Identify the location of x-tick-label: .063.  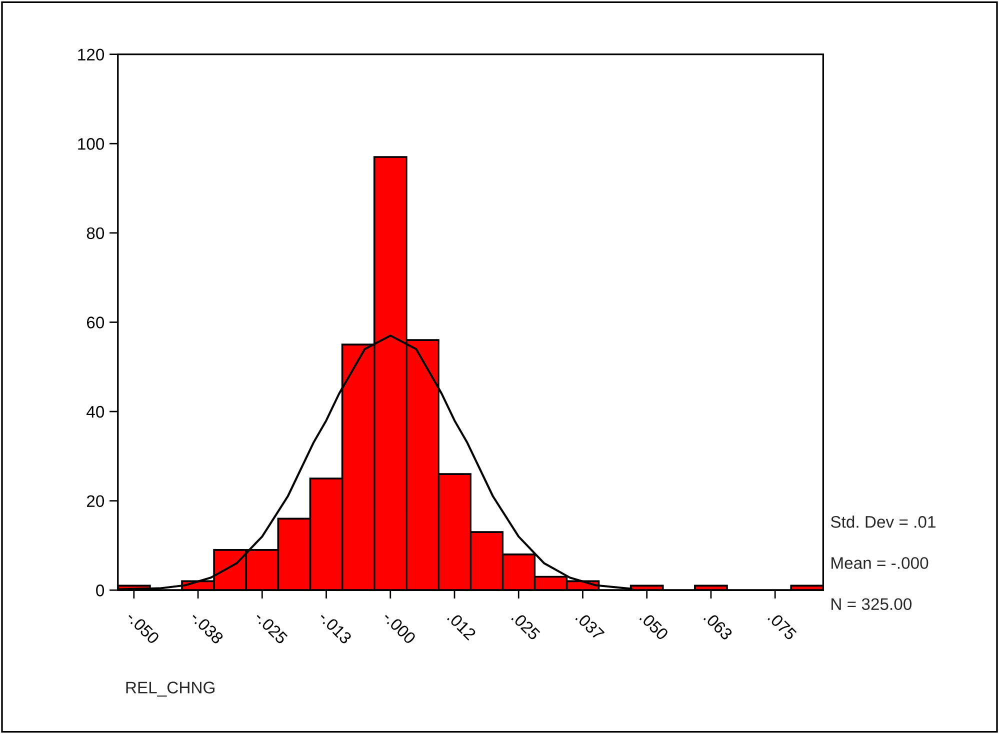
(718, 625).